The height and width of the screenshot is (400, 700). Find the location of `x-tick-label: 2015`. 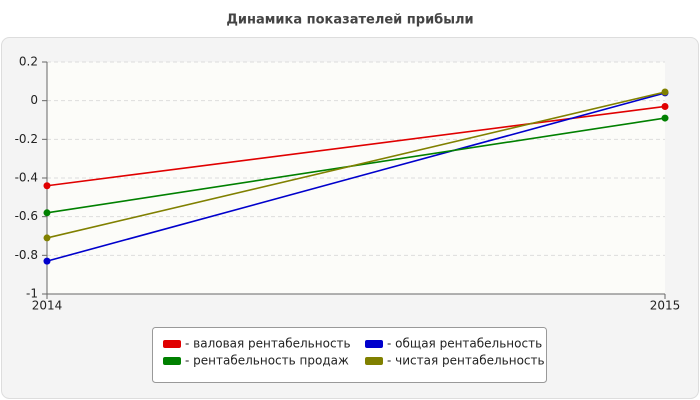

x-tick-label: 2015 is located at coordinates (665, 306).